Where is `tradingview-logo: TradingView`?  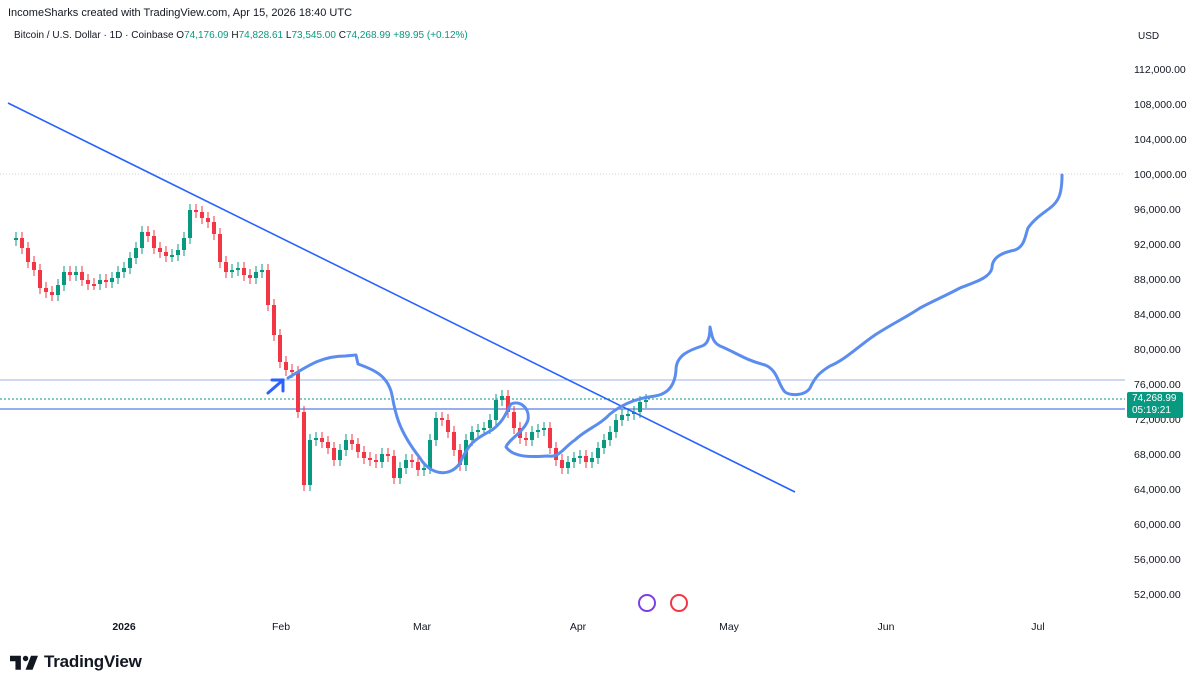 tradingview-logo: TradingView is located at coordinates (76, 662).